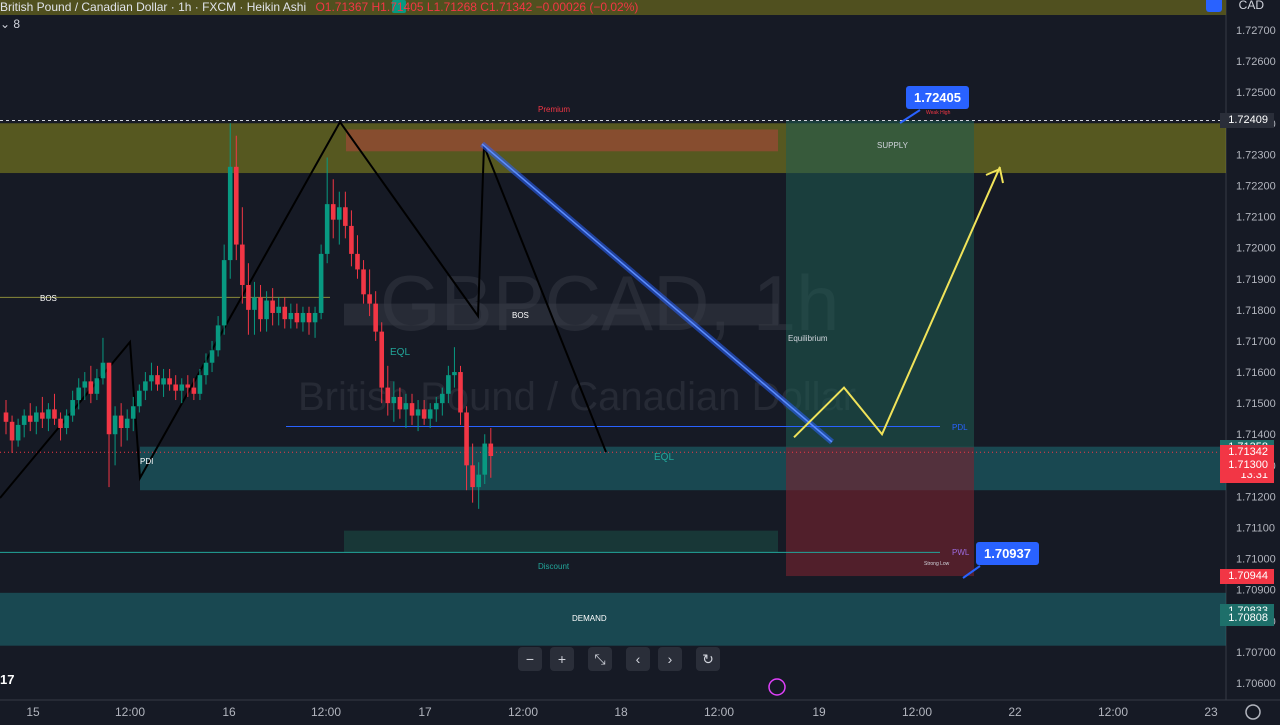 The height and width of the screenshot is (725, 1280). Describe the element at coordinates (5, 24) in the screenshot. I see `chevron-down-icon: ⌄` at that location.